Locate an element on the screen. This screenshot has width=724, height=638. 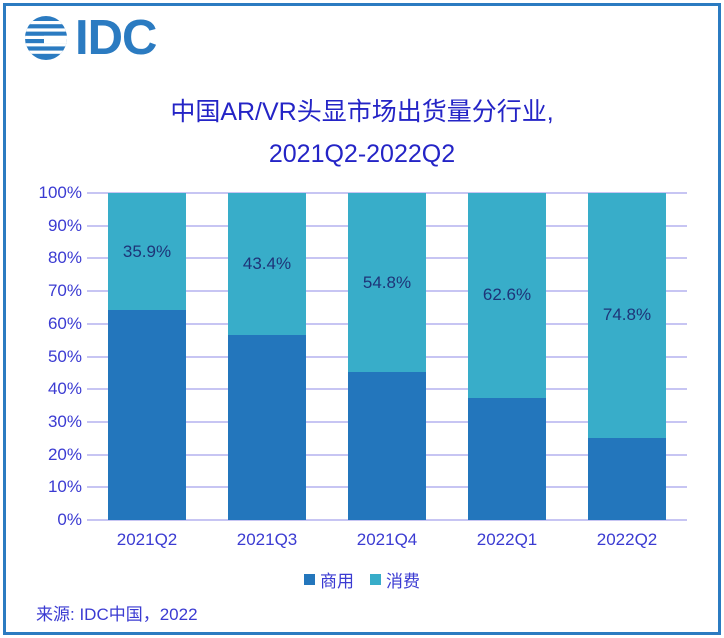
source-note: 来源: IDC中国，2022 is located at coordinates (117, 614).